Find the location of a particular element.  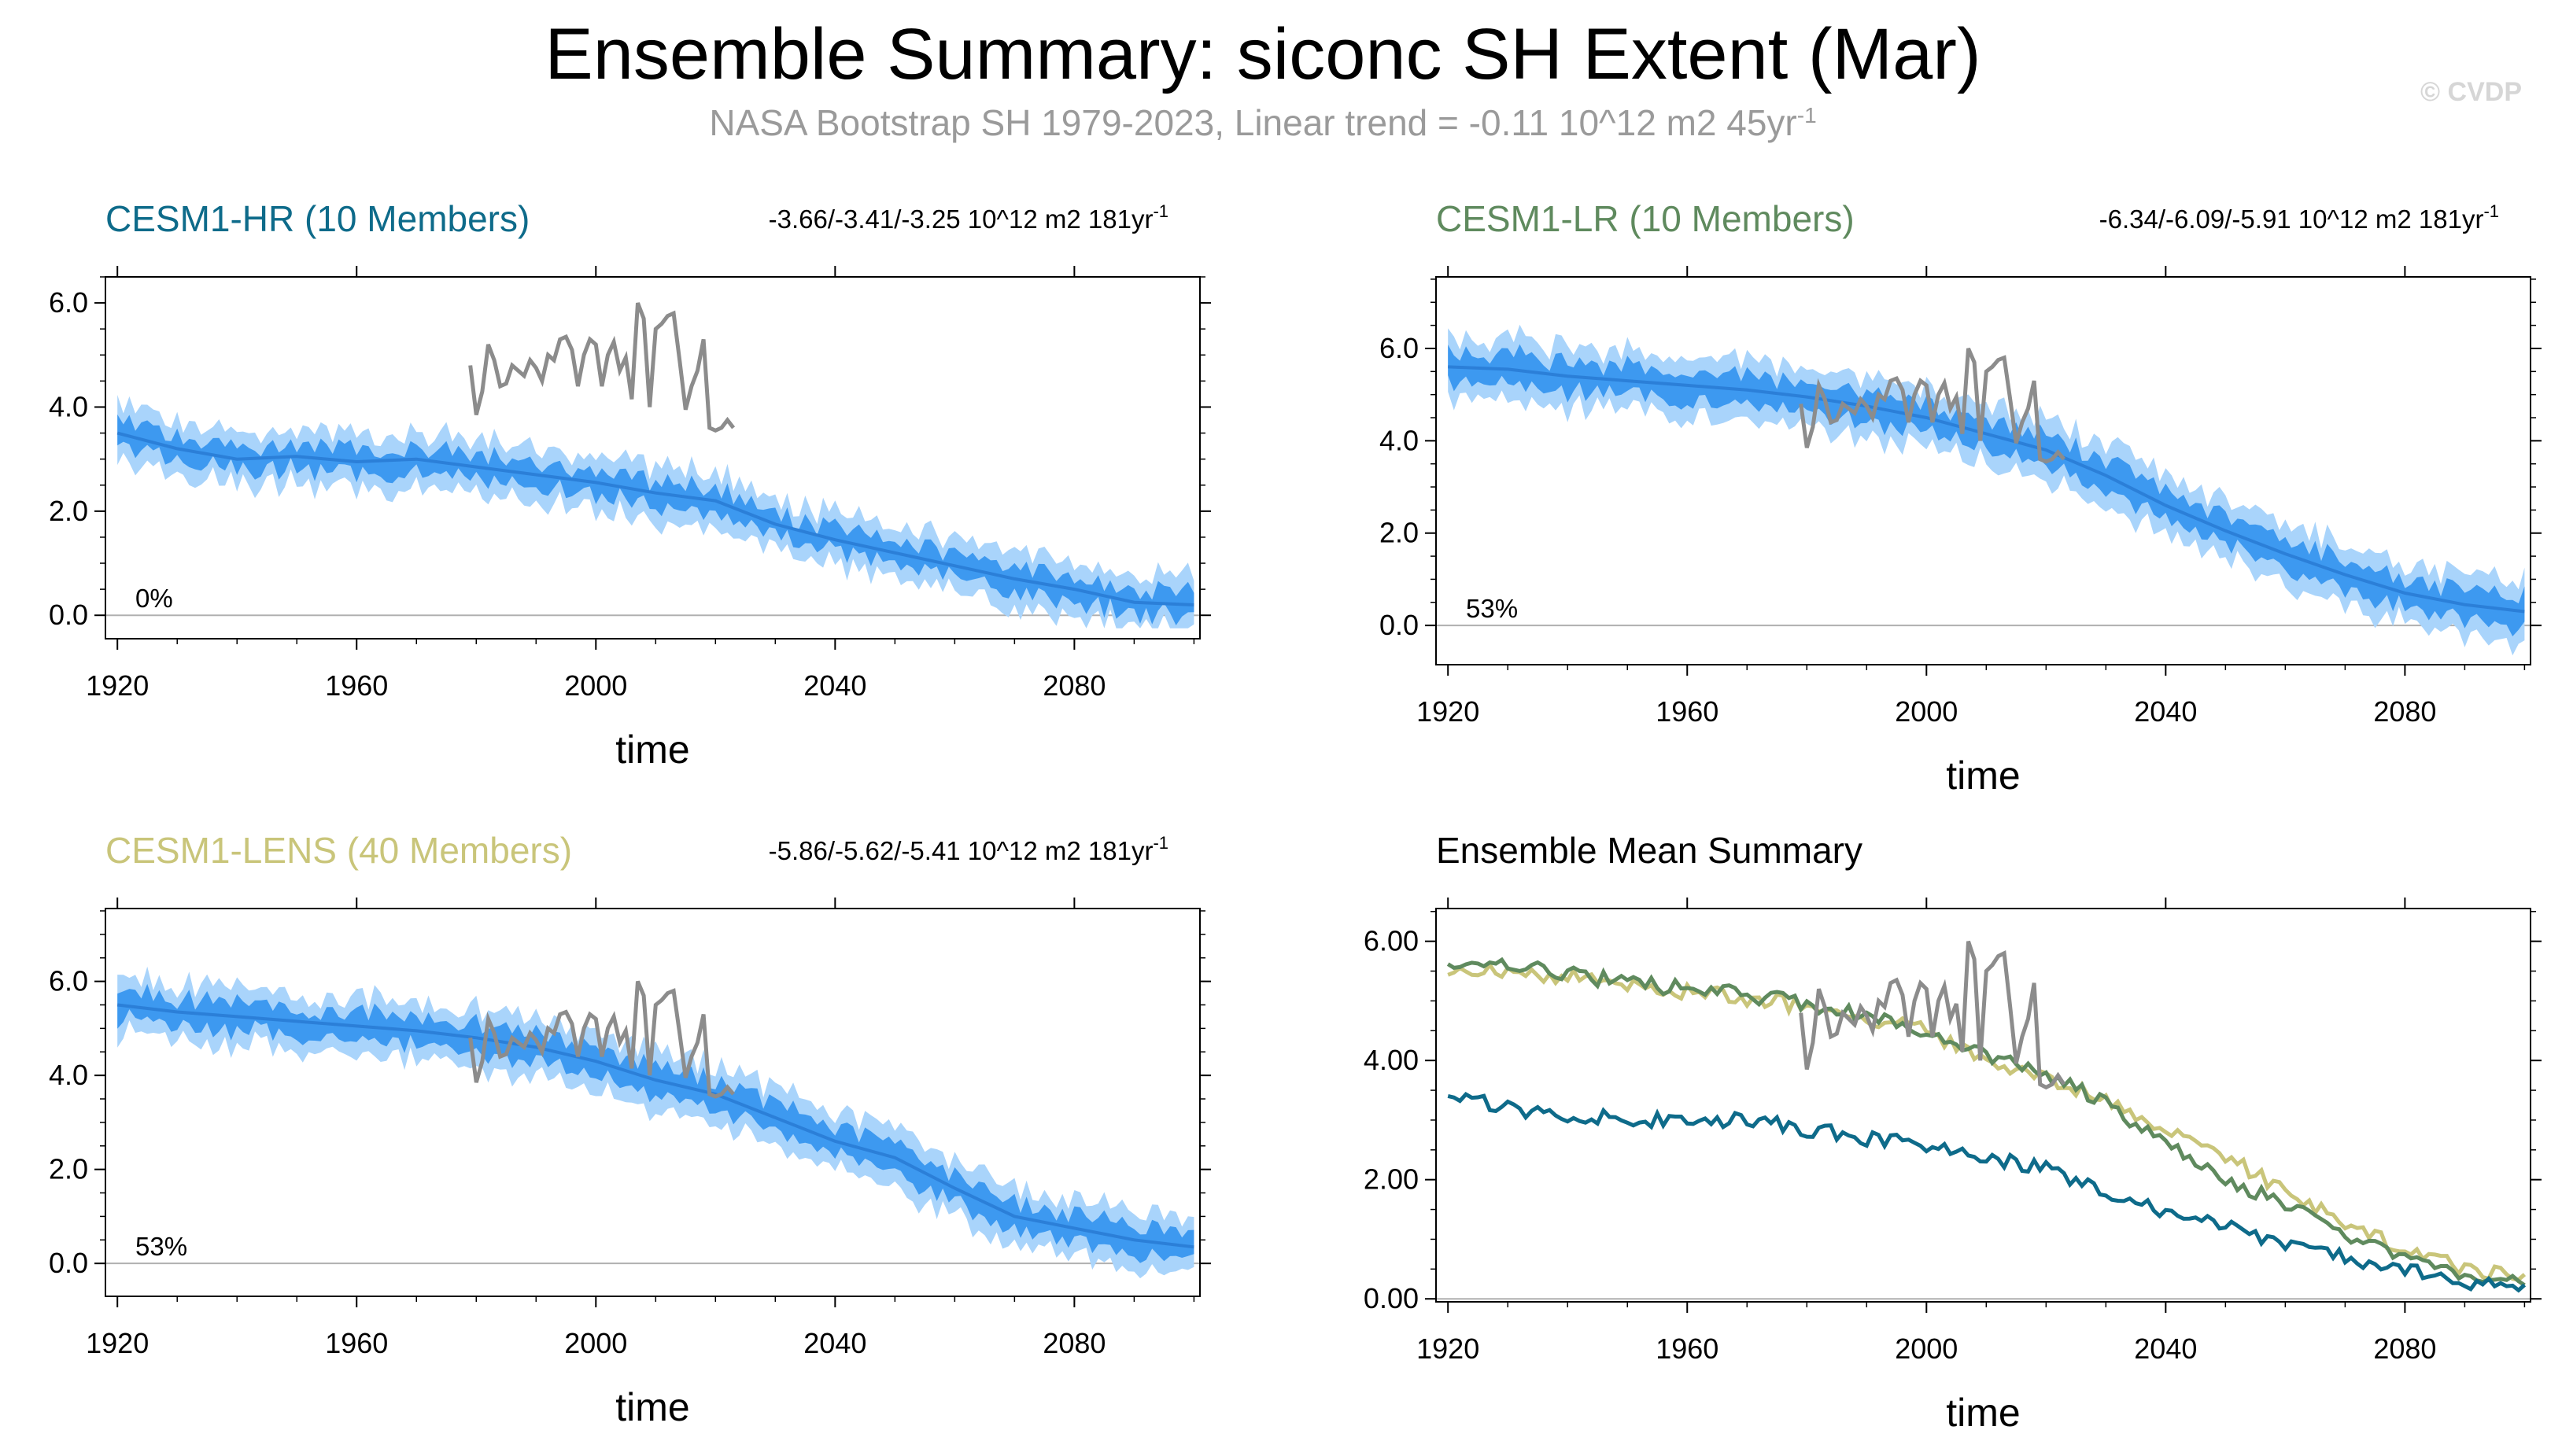

ensemble-range-band is located at coordinates (656, 511).